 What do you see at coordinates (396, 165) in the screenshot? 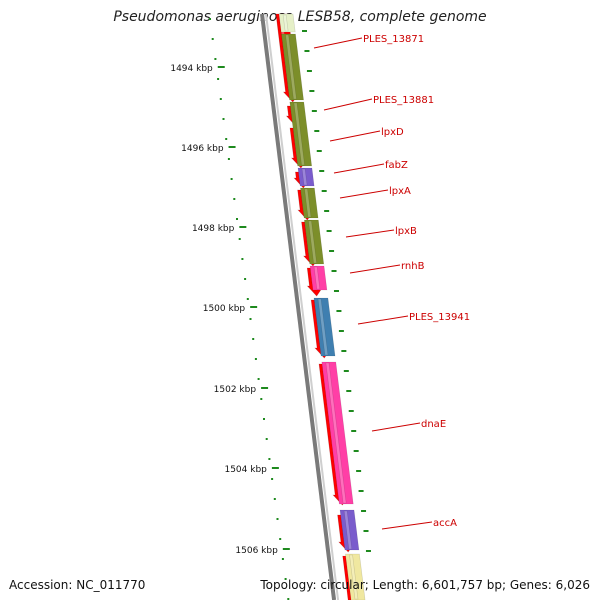
I see `gene-label: fabZ` at bounding box center [396, 165].